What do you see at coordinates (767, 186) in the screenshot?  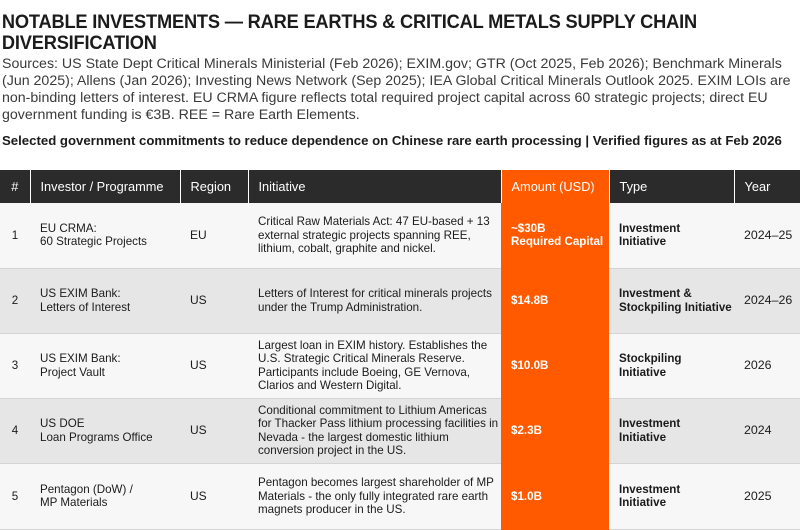 I see `header-year: Year` at bounding box center [767, 186].